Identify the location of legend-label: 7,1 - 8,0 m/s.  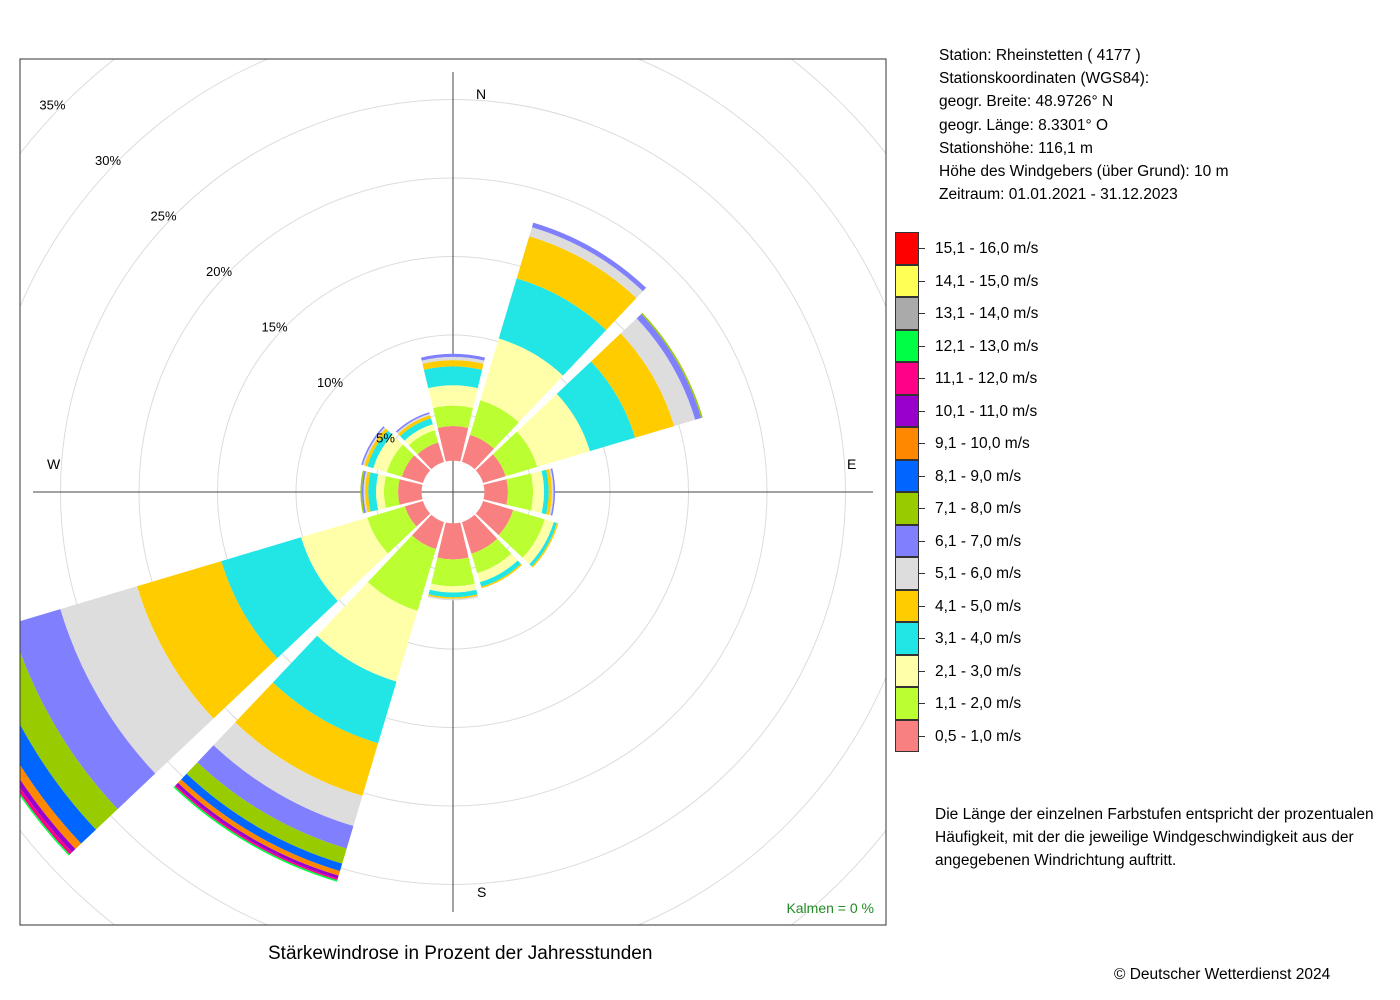
(978, 508).